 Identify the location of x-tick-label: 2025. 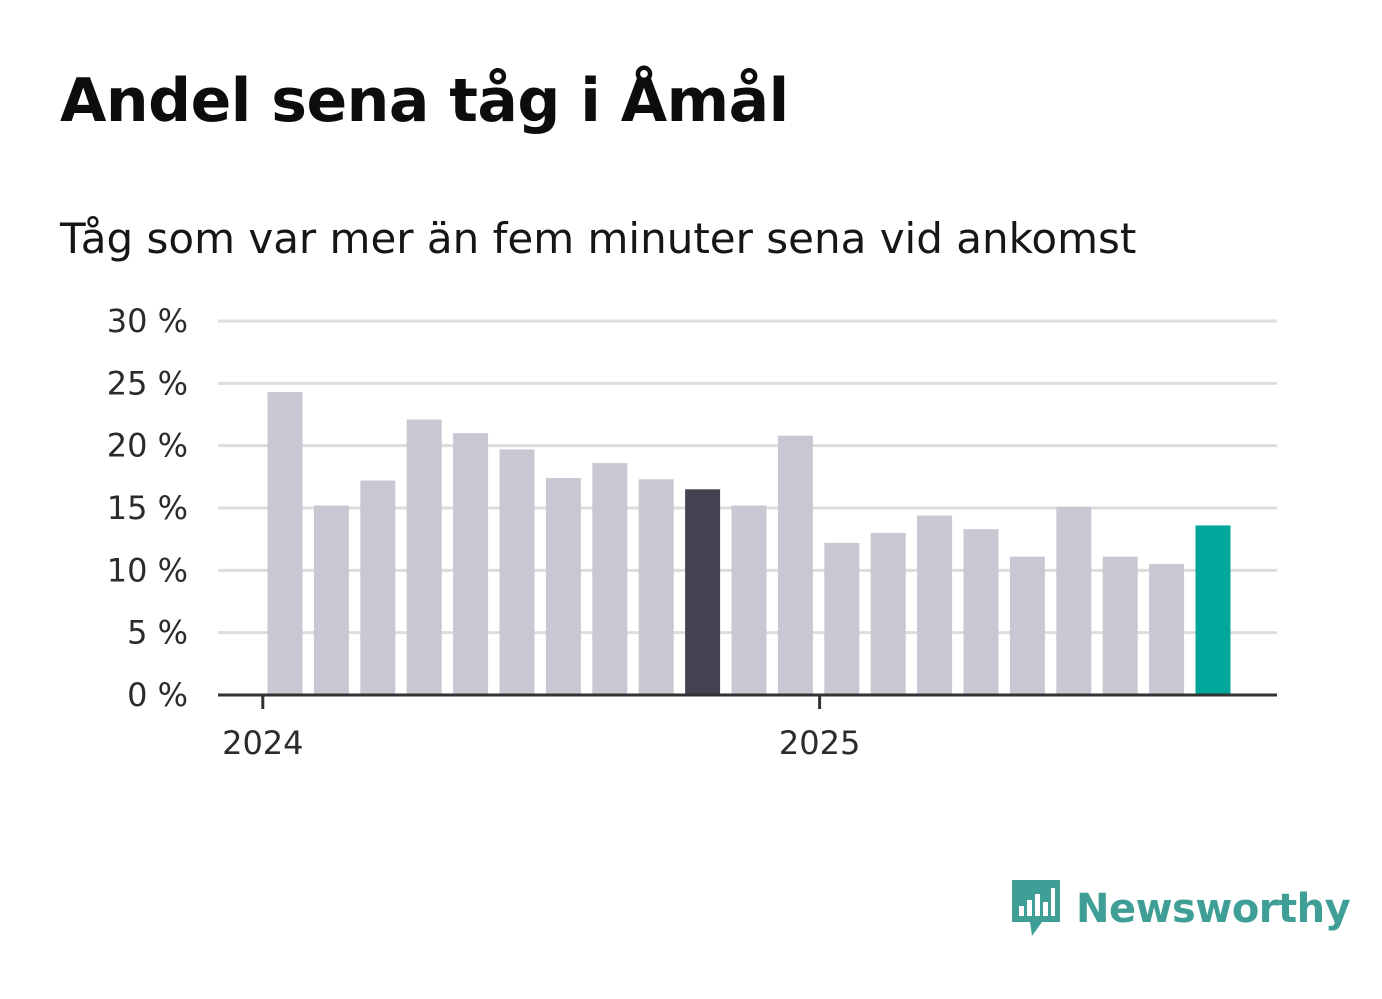
(819, 743).